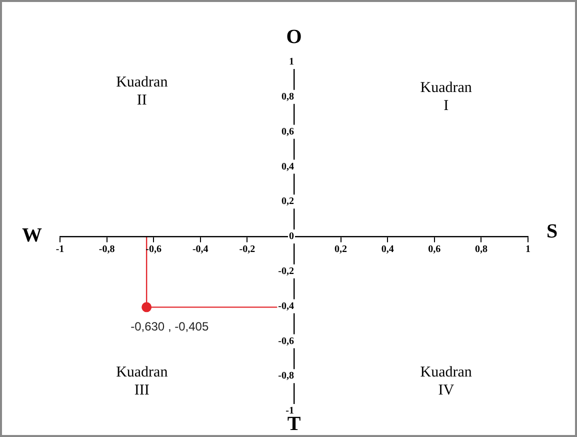 Image resolution: width=577 pixels, height=437 pixels. I want to click on text: S, so click(552, 231).